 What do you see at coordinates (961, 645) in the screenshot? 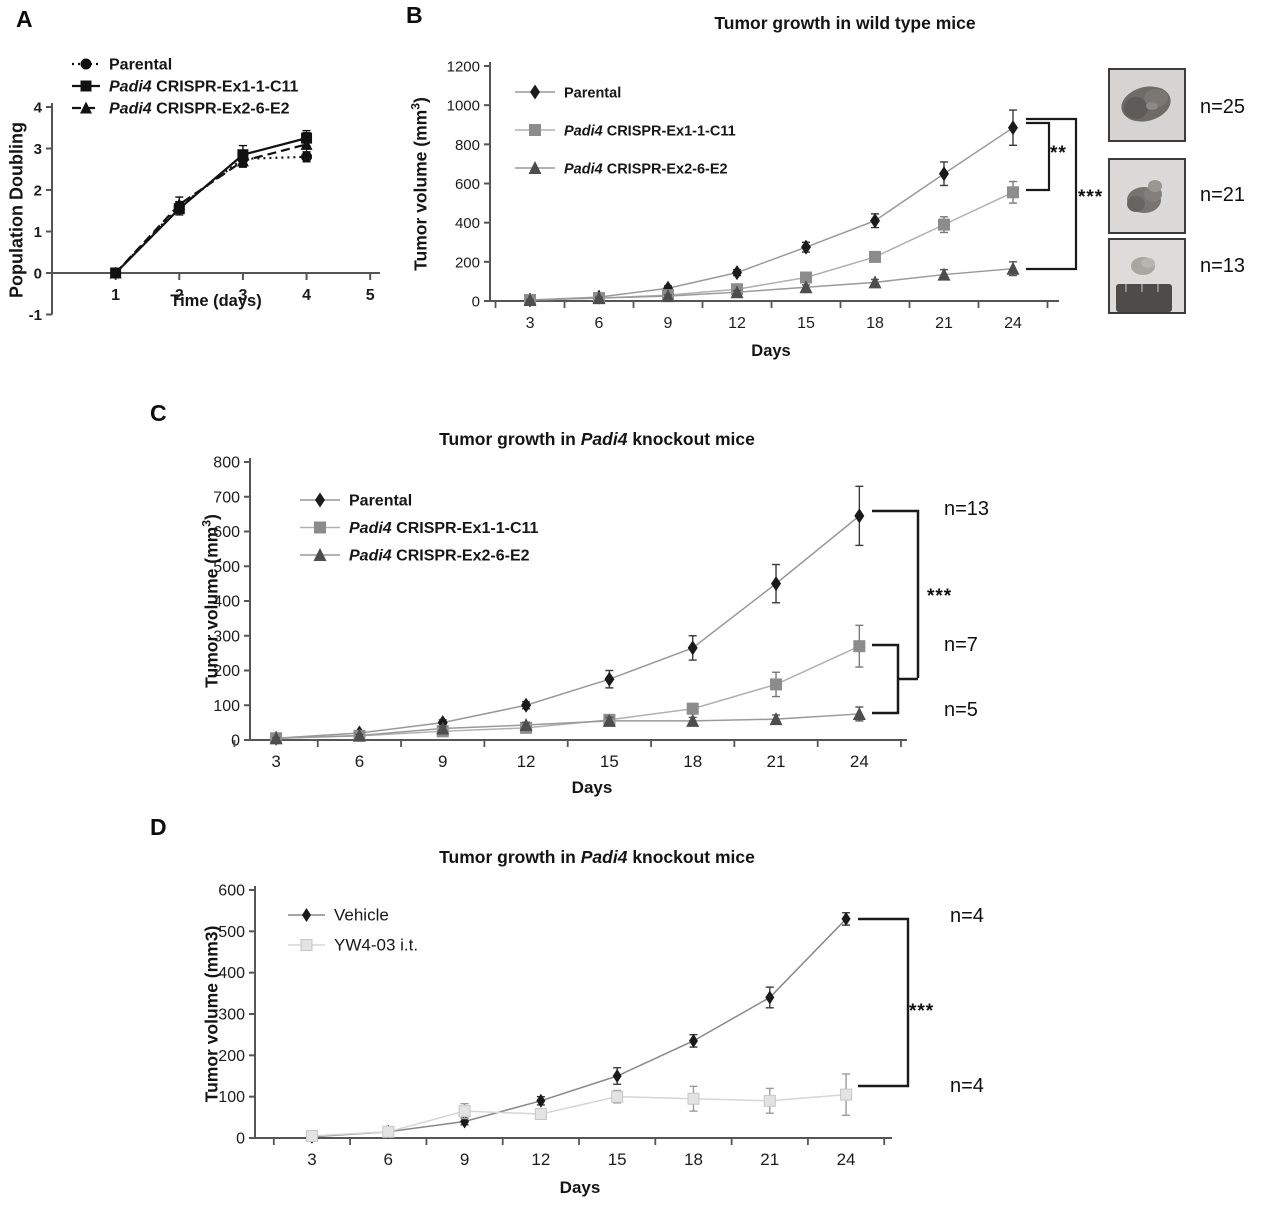
I see `panel-c-n-ex1: n=7` at bounding box center [961, 645].